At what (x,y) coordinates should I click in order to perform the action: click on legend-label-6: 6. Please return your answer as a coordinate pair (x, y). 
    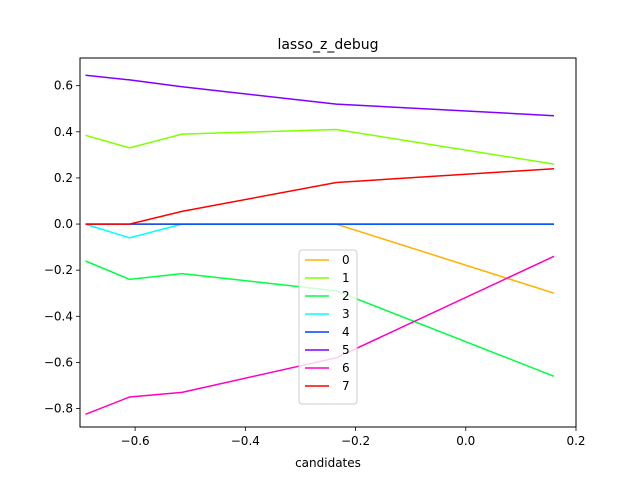
    Looking at the image, I should click on (346, 368).